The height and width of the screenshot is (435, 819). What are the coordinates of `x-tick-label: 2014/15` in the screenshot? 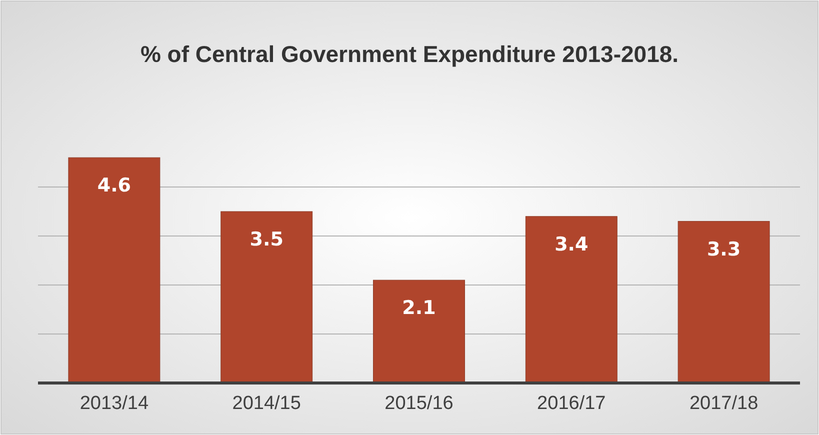 It's located at (266, 403).